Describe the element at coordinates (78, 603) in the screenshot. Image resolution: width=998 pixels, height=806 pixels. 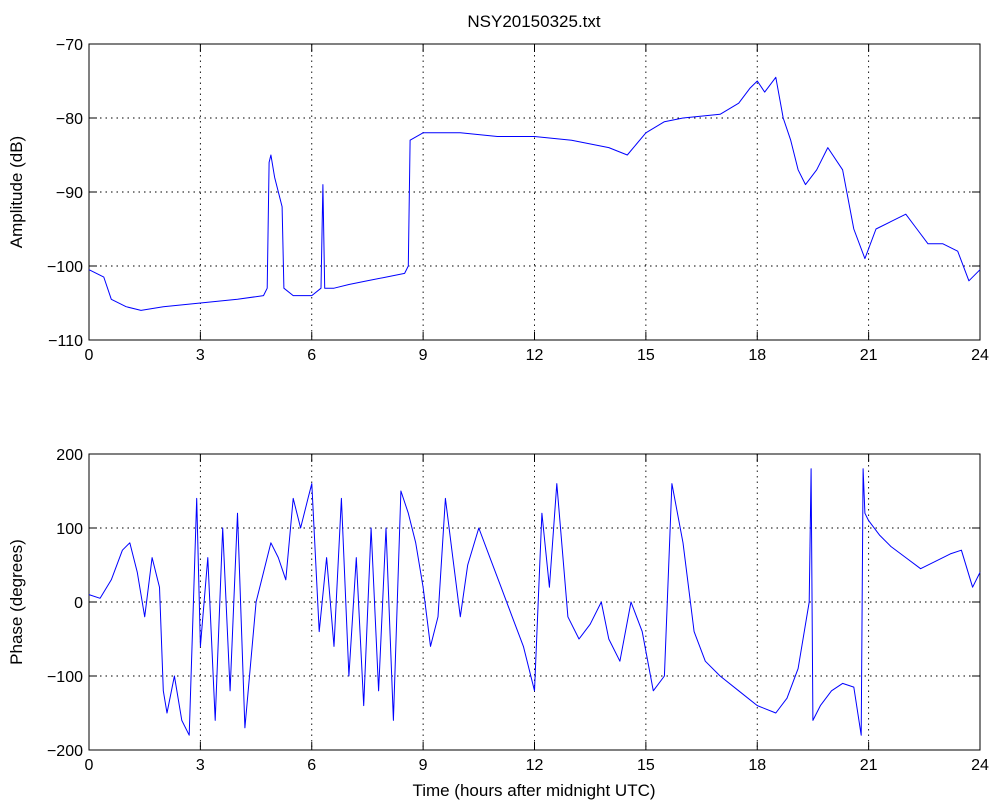
I see `y-tick-label: 0` at that location.